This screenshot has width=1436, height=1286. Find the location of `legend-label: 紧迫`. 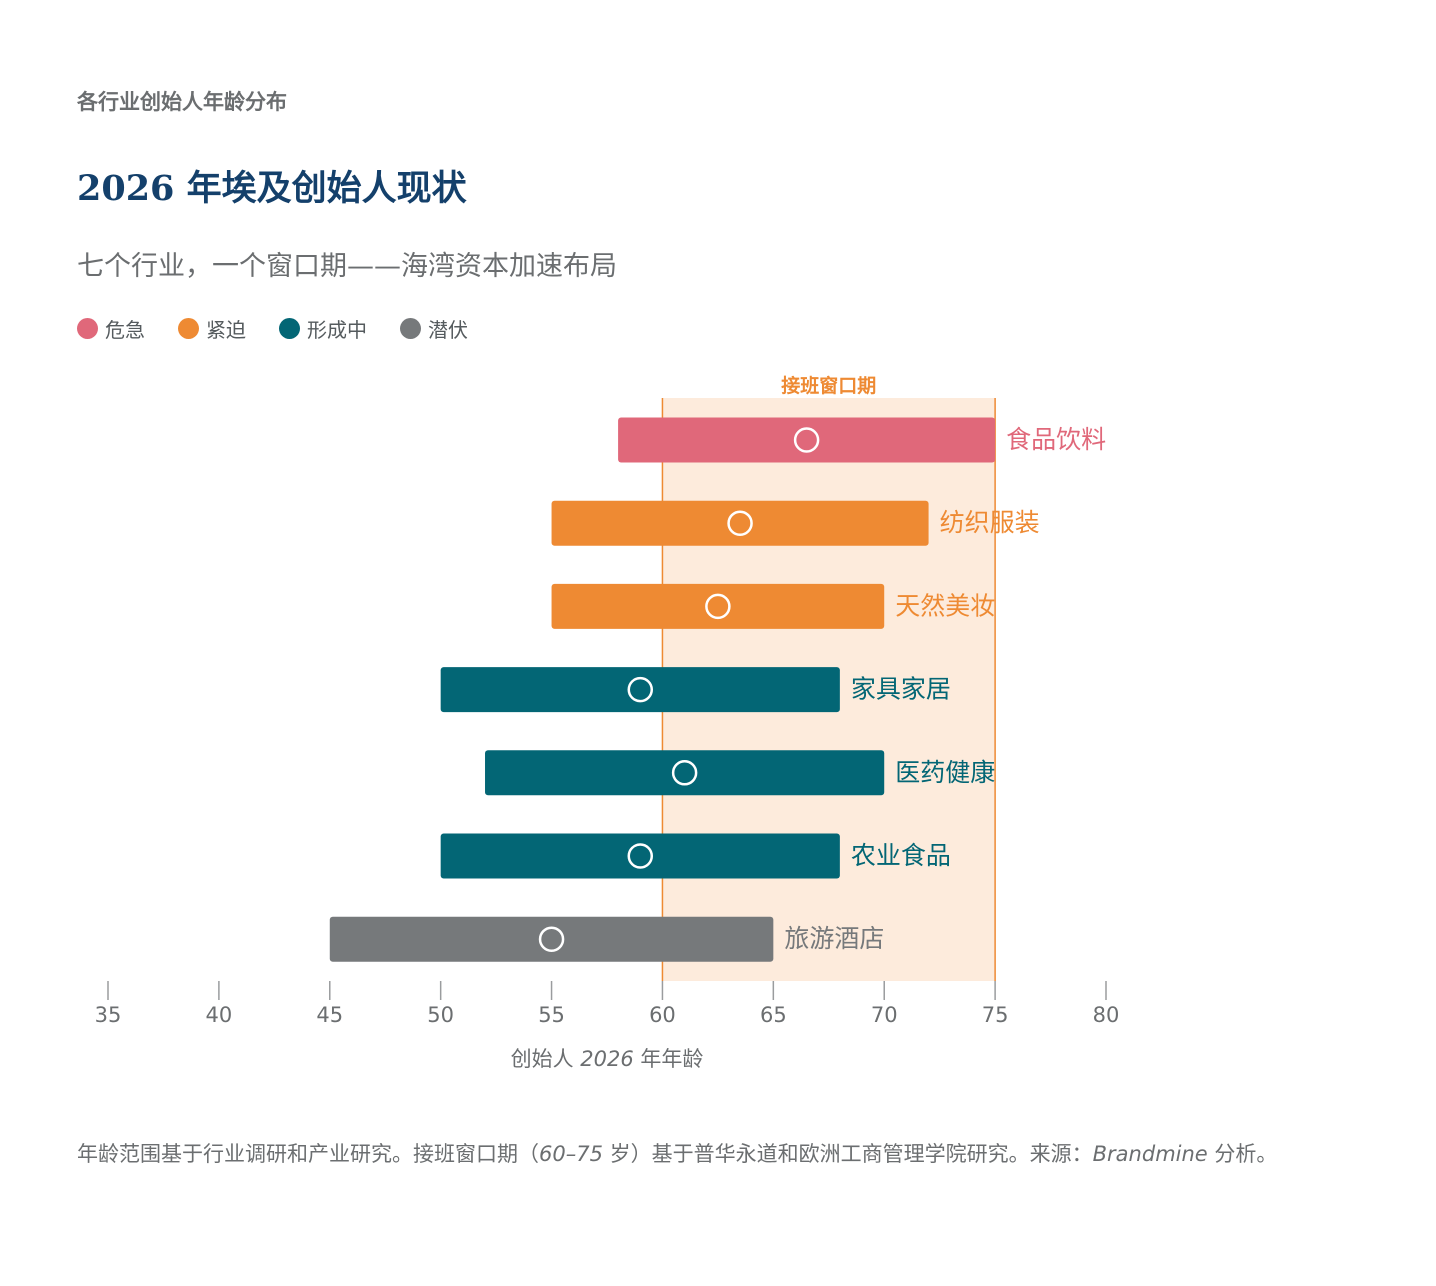

legend-label: 紧迫 is located at coordinates (226, 330).